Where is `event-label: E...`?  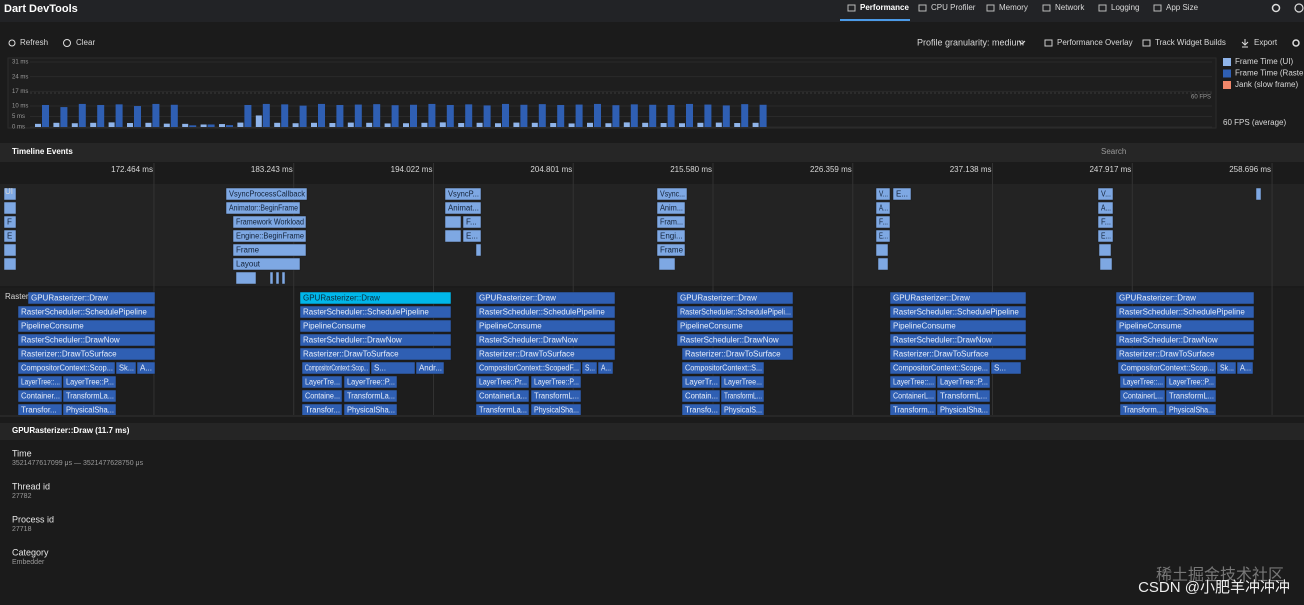 event-label: E... is located at coordinates (902, 194).